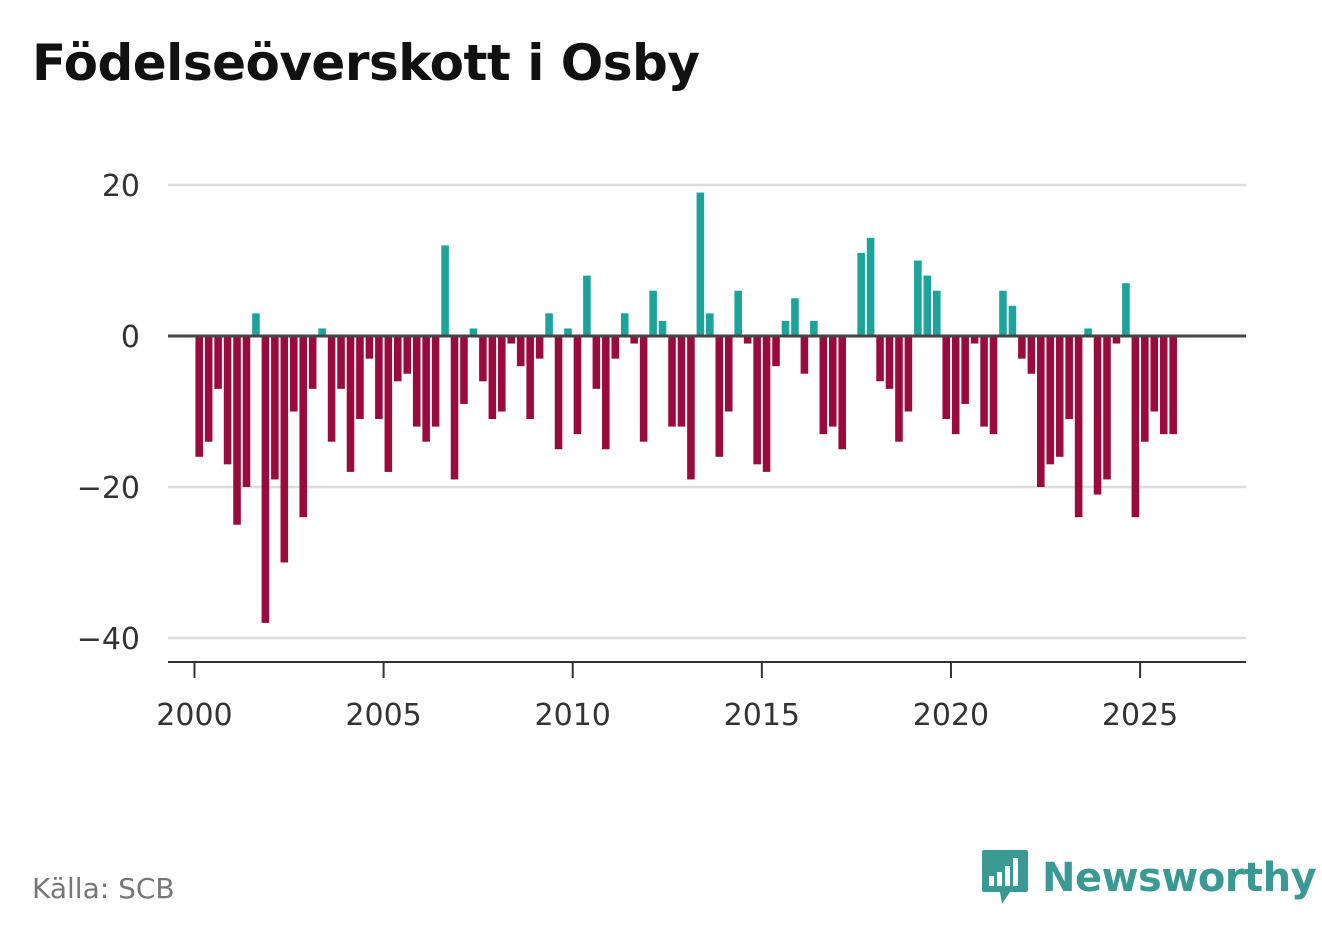 The width and height of the screenshot is (1322, 939). What do you see at coordinates (762, 715) in the screenshot?
I see `x-tick-label: 2015` at bounding box center [762, 715].